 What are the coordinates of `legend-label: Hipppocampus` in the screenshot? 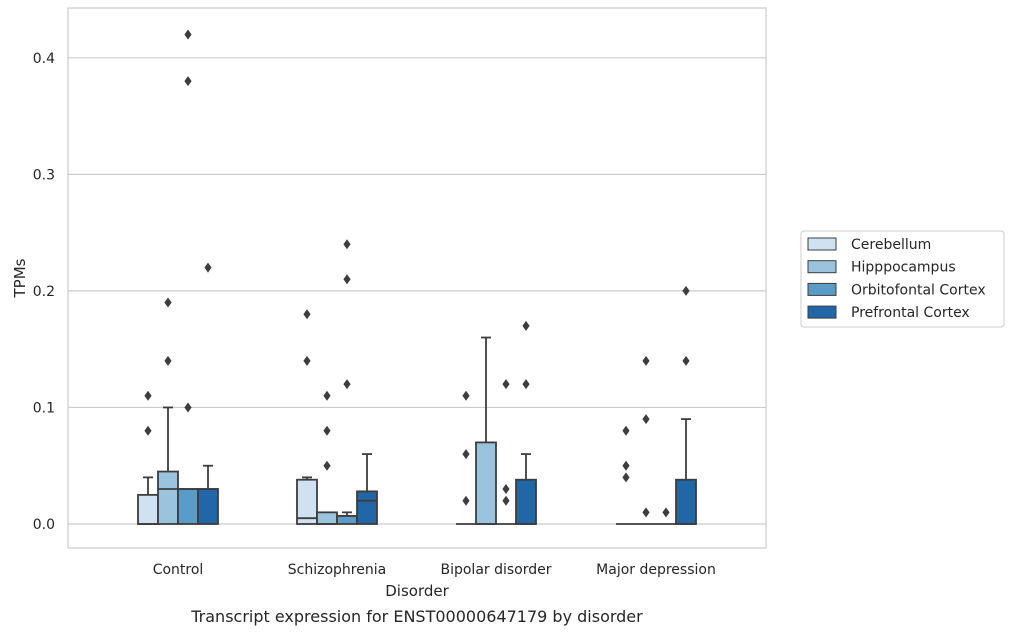 It's located at (903, 268).